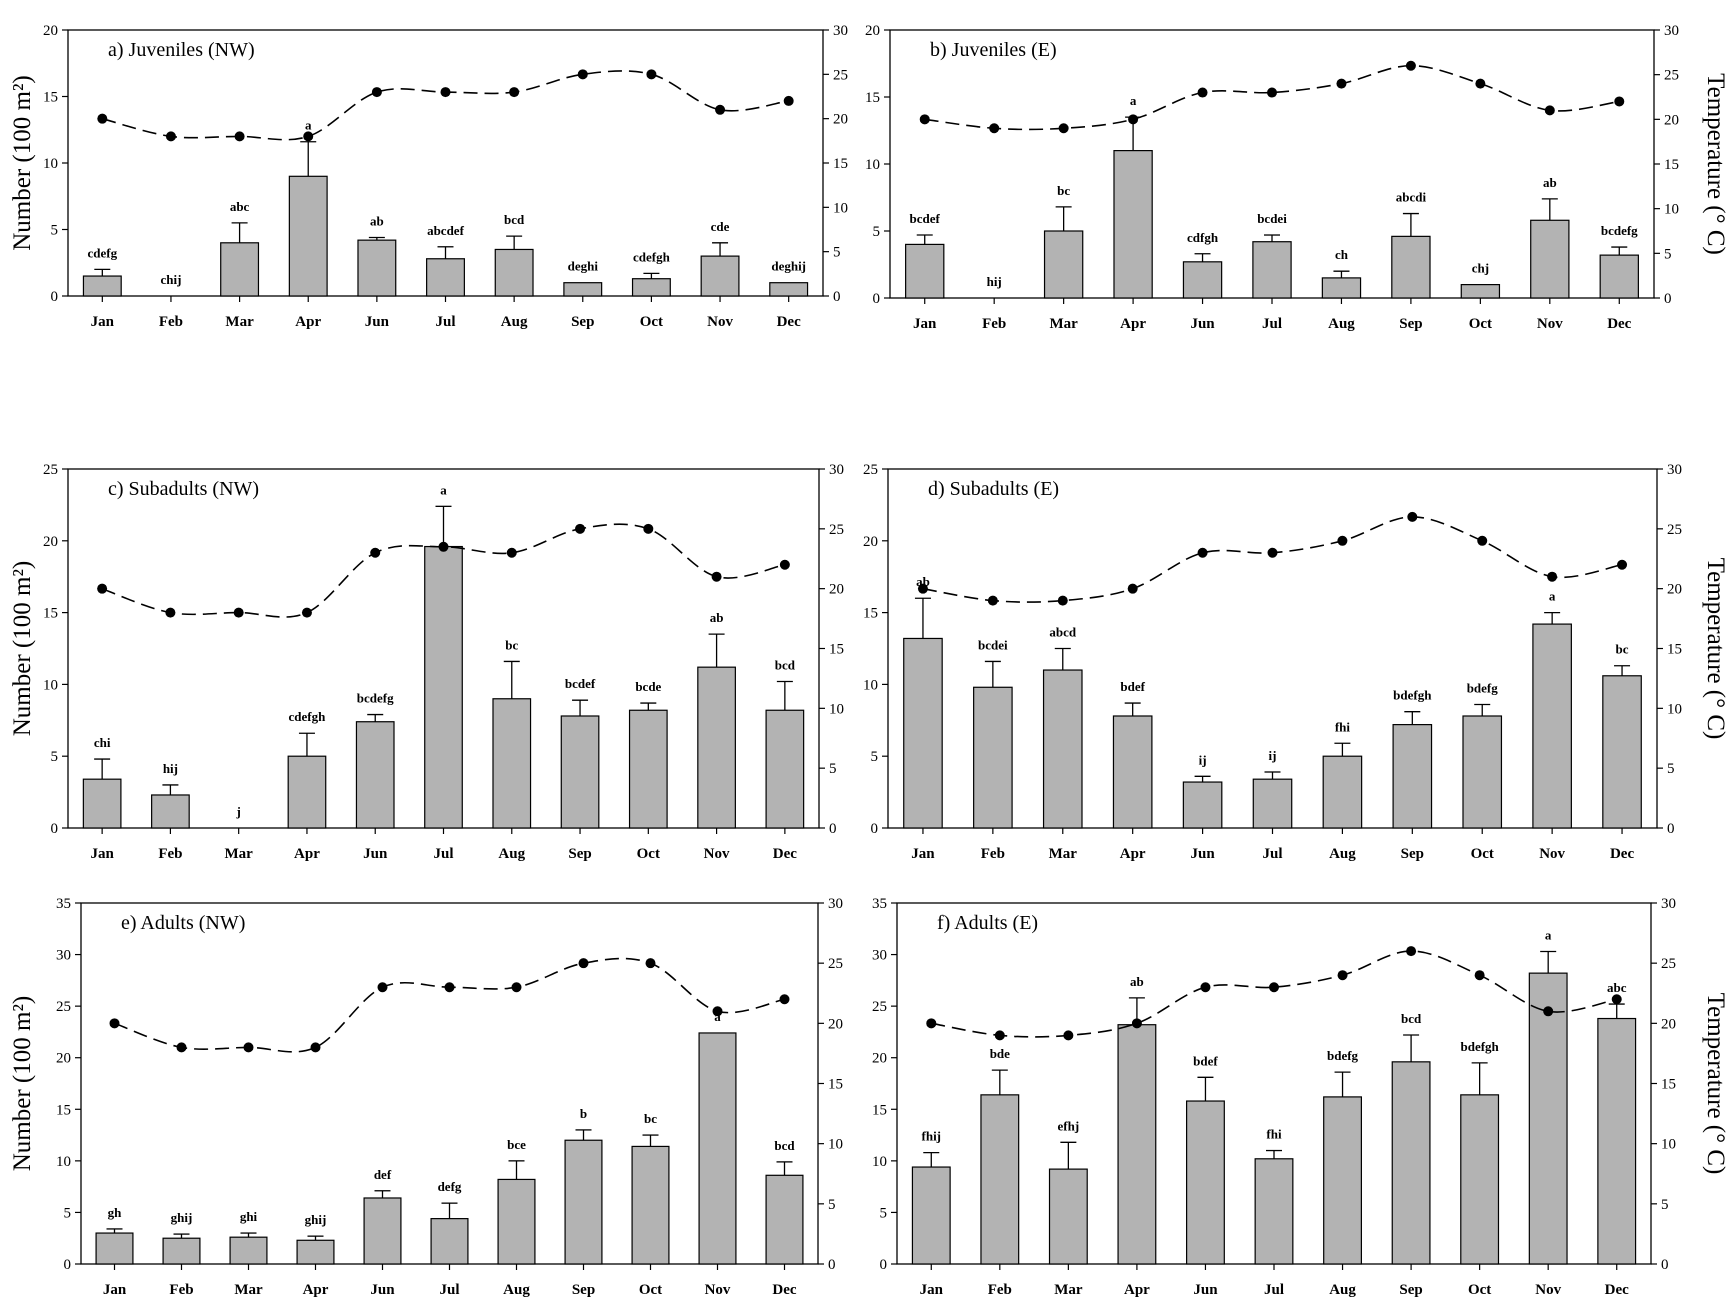 The height and width of the screenshot is (1315, 1732). I want to click on month-label: Nov, so click(1552, 854).